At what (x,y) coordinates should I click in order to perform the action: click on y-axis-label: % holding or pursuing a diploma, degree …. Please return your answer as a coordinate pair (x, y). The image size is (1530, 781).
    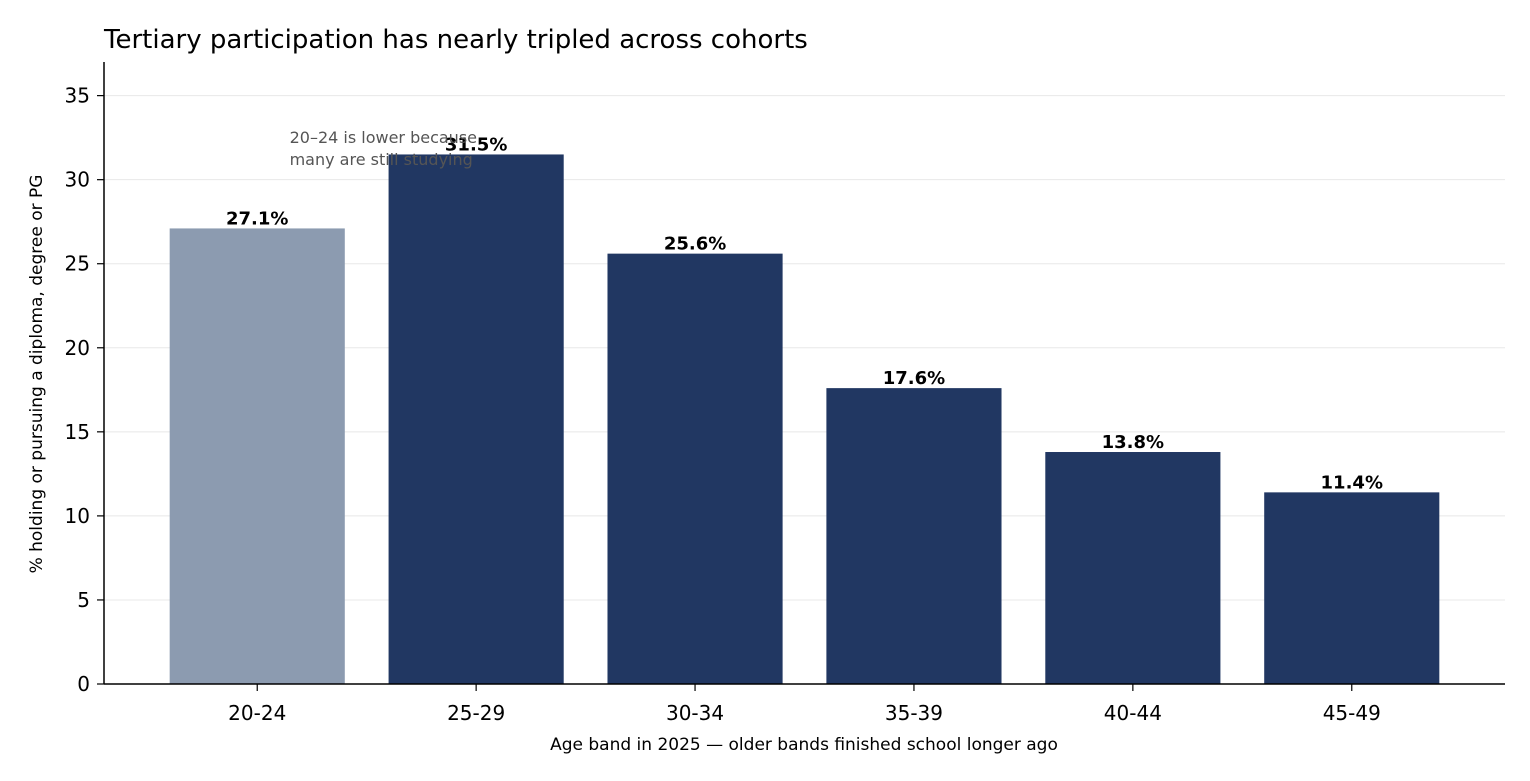
    Looking at the image, I should click on (37, 374).